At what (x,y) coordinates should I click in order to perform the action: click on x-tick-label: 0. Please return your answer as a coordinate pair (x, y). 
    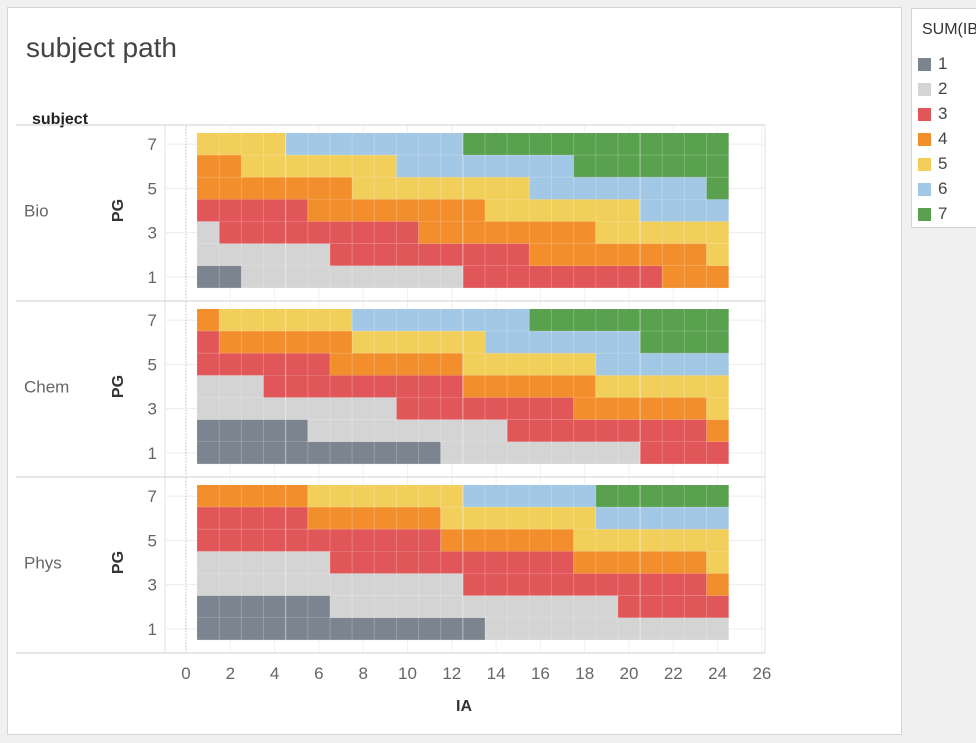
    Looking at the image, I should click on (185, 673).